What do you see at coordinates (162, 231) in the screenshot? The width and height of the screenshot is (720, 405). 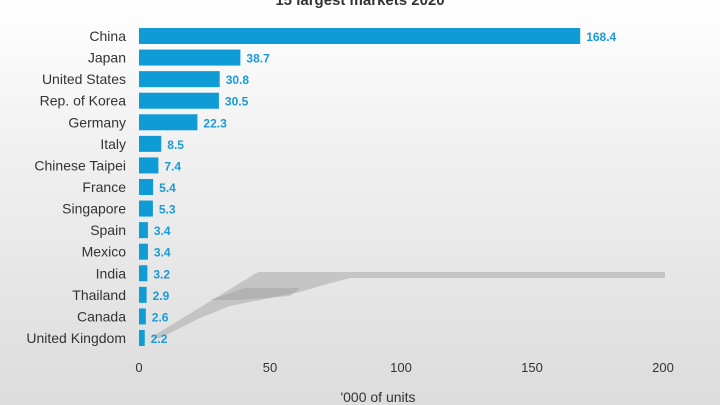 I see `value-label-spain: 3.4` at bounding box center [162, 231].